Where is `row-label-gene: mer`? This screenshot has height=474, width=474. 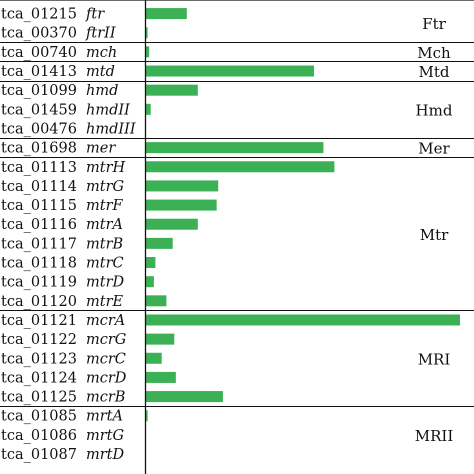 row-label-gene: mer is located at coordinates (101, 149).